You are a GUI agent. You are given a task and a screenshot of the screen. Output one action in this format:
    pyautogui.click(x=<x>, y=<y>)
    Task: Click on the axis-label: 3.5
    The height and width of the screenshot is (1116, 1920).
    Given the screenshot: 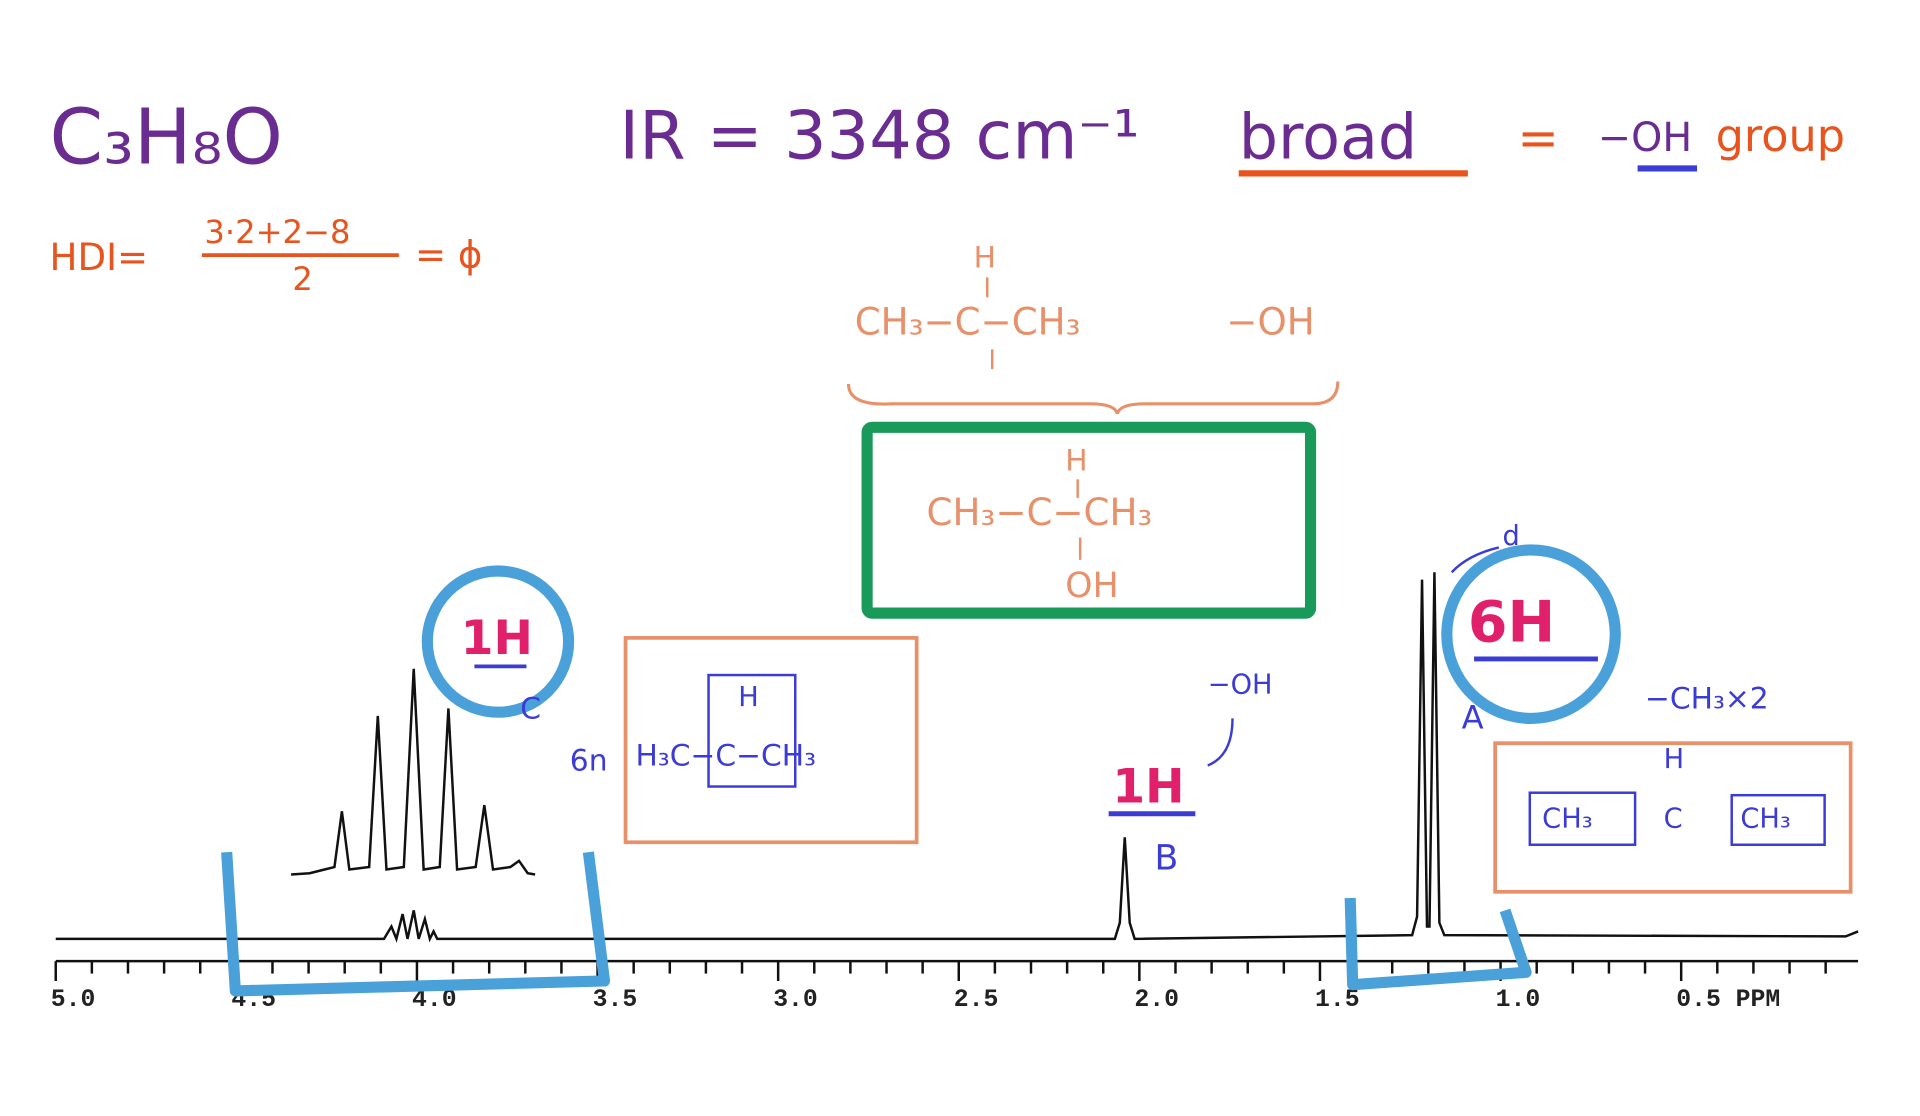 What is the action you would take?
    pyautogui.click(x=615, y=1000)
    